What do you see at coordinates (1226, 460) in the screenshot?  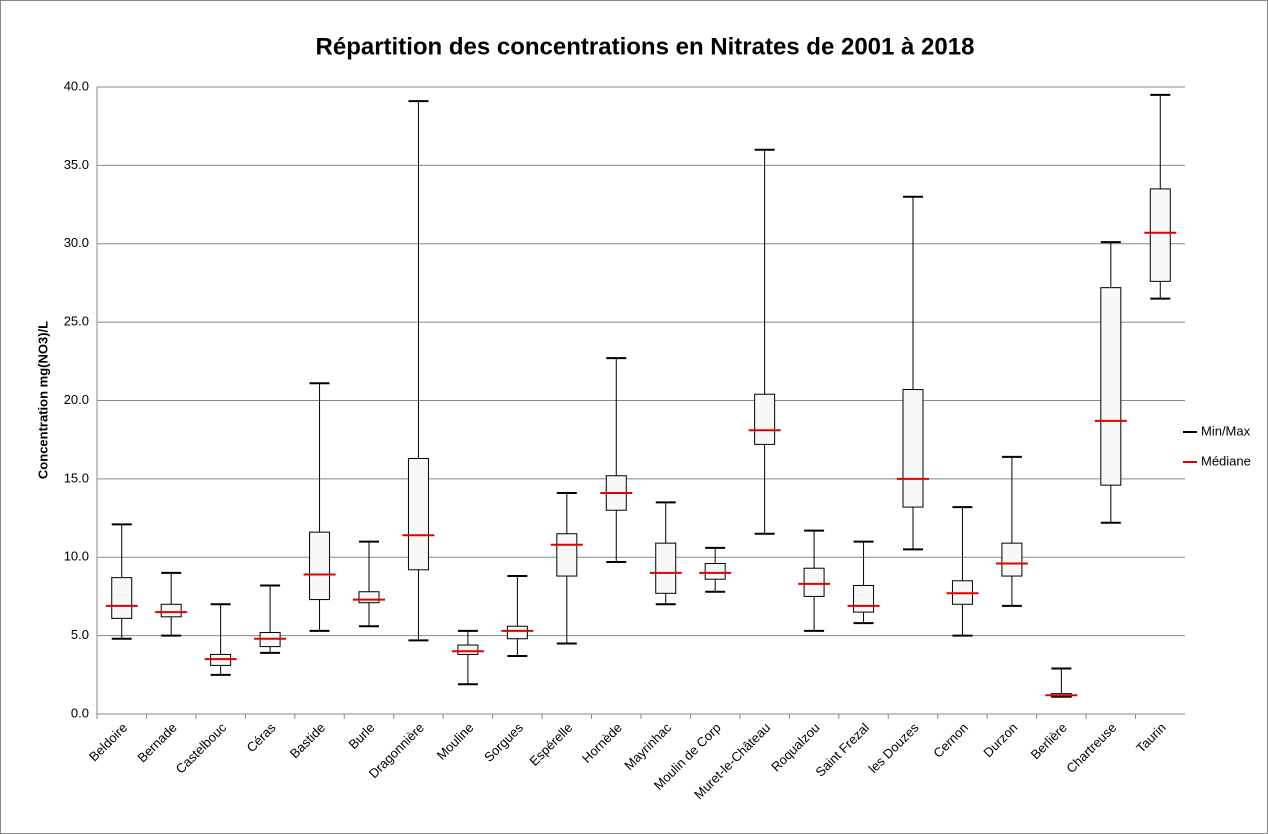 I see `legend-label: Médiane` at bounding box center [1226, 460].